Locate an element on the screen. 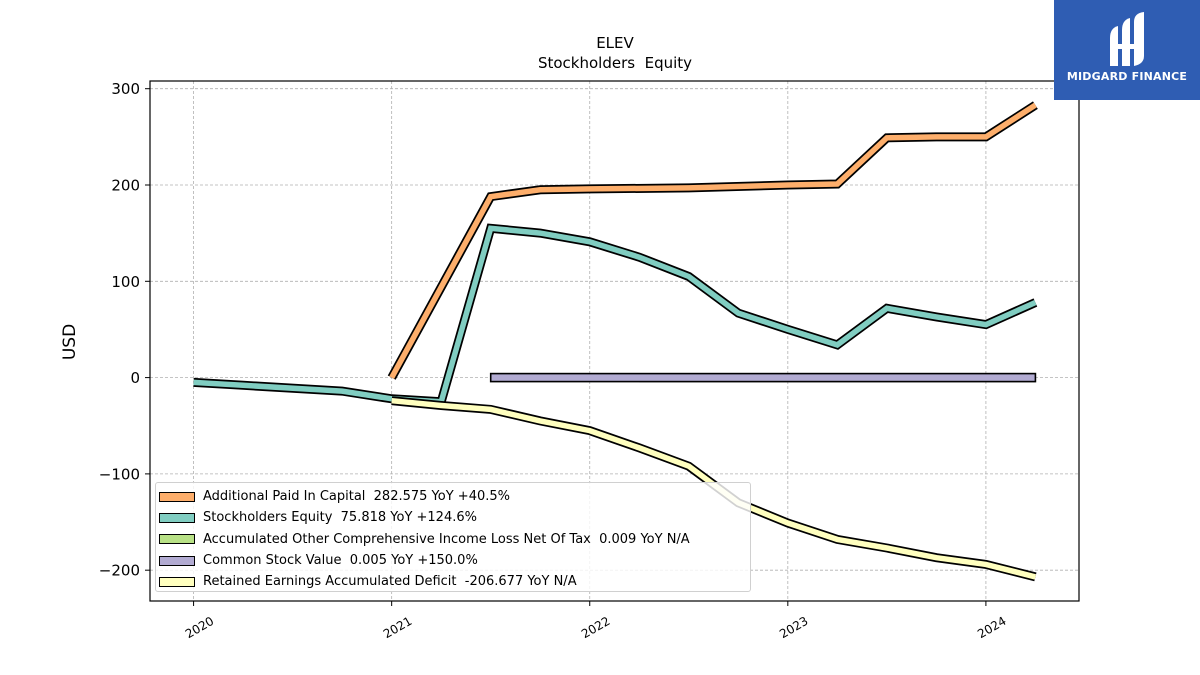 The width and height of the screenshot is (1200, 675). x-tick-label: 2021 is located at coordinates (397, 627).